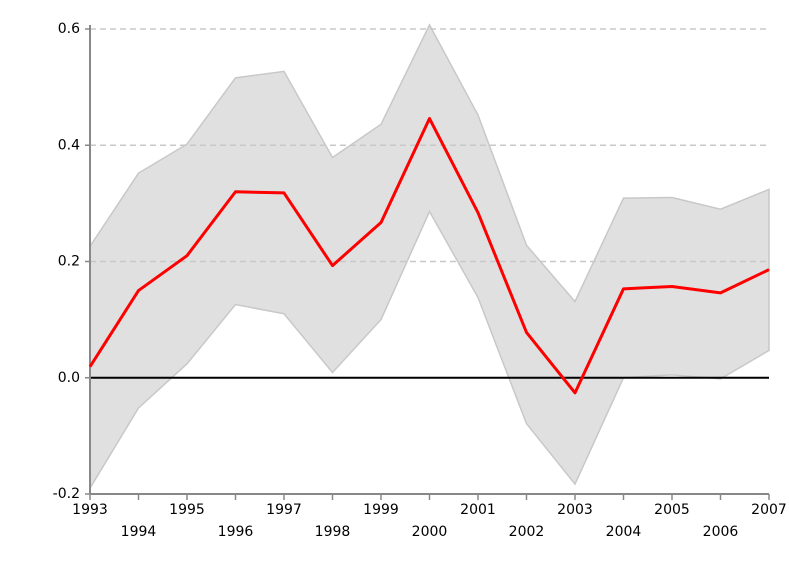 This screenshot has width=789, height=562. Describe the element at coordinates (284, 510) in the screenshot. I see `x-tick-label: 1997` at that location.